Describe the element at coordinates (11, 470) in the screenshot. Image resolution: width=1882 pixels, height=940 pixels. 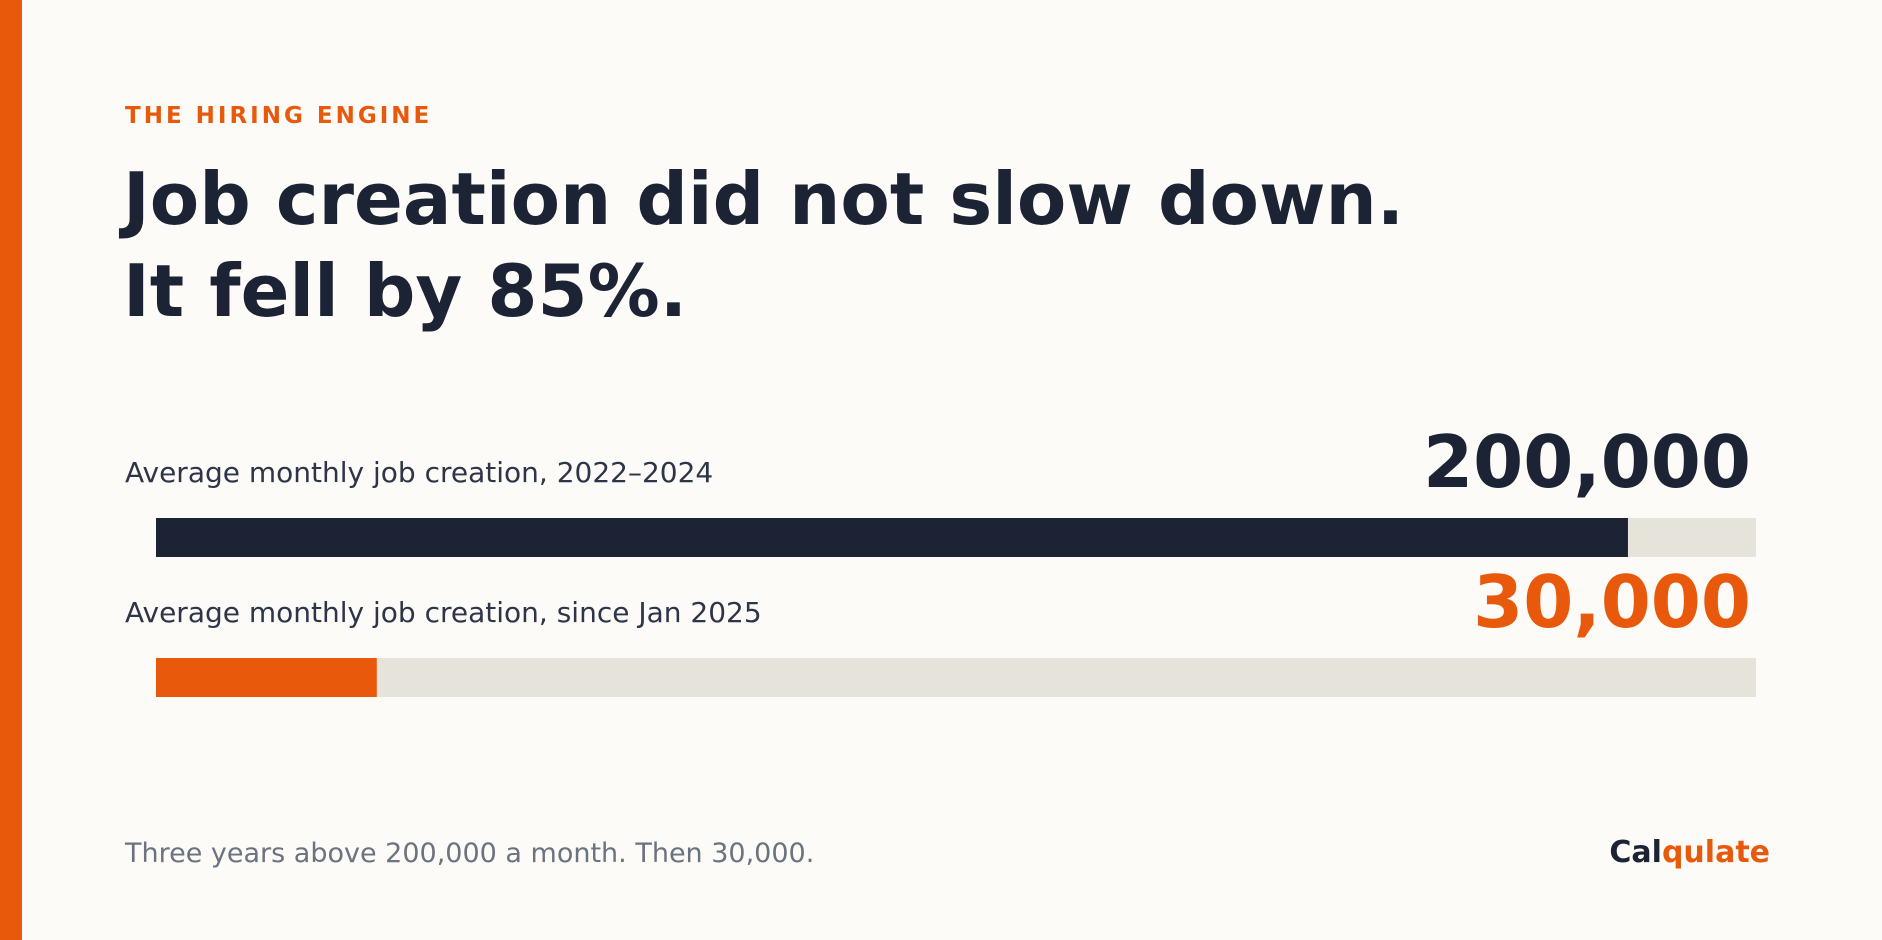
I see `accent-stripe` at that location.